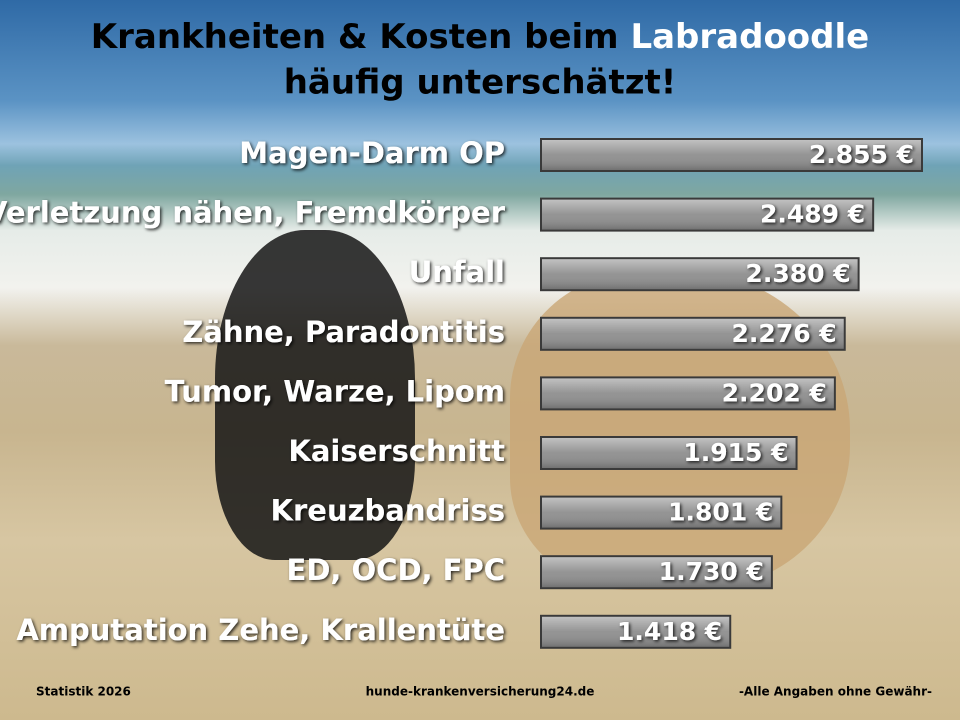  Describe the element at coordinates (861, 154) in the screenshot. I see `value-label: 2.855 €` at that location.